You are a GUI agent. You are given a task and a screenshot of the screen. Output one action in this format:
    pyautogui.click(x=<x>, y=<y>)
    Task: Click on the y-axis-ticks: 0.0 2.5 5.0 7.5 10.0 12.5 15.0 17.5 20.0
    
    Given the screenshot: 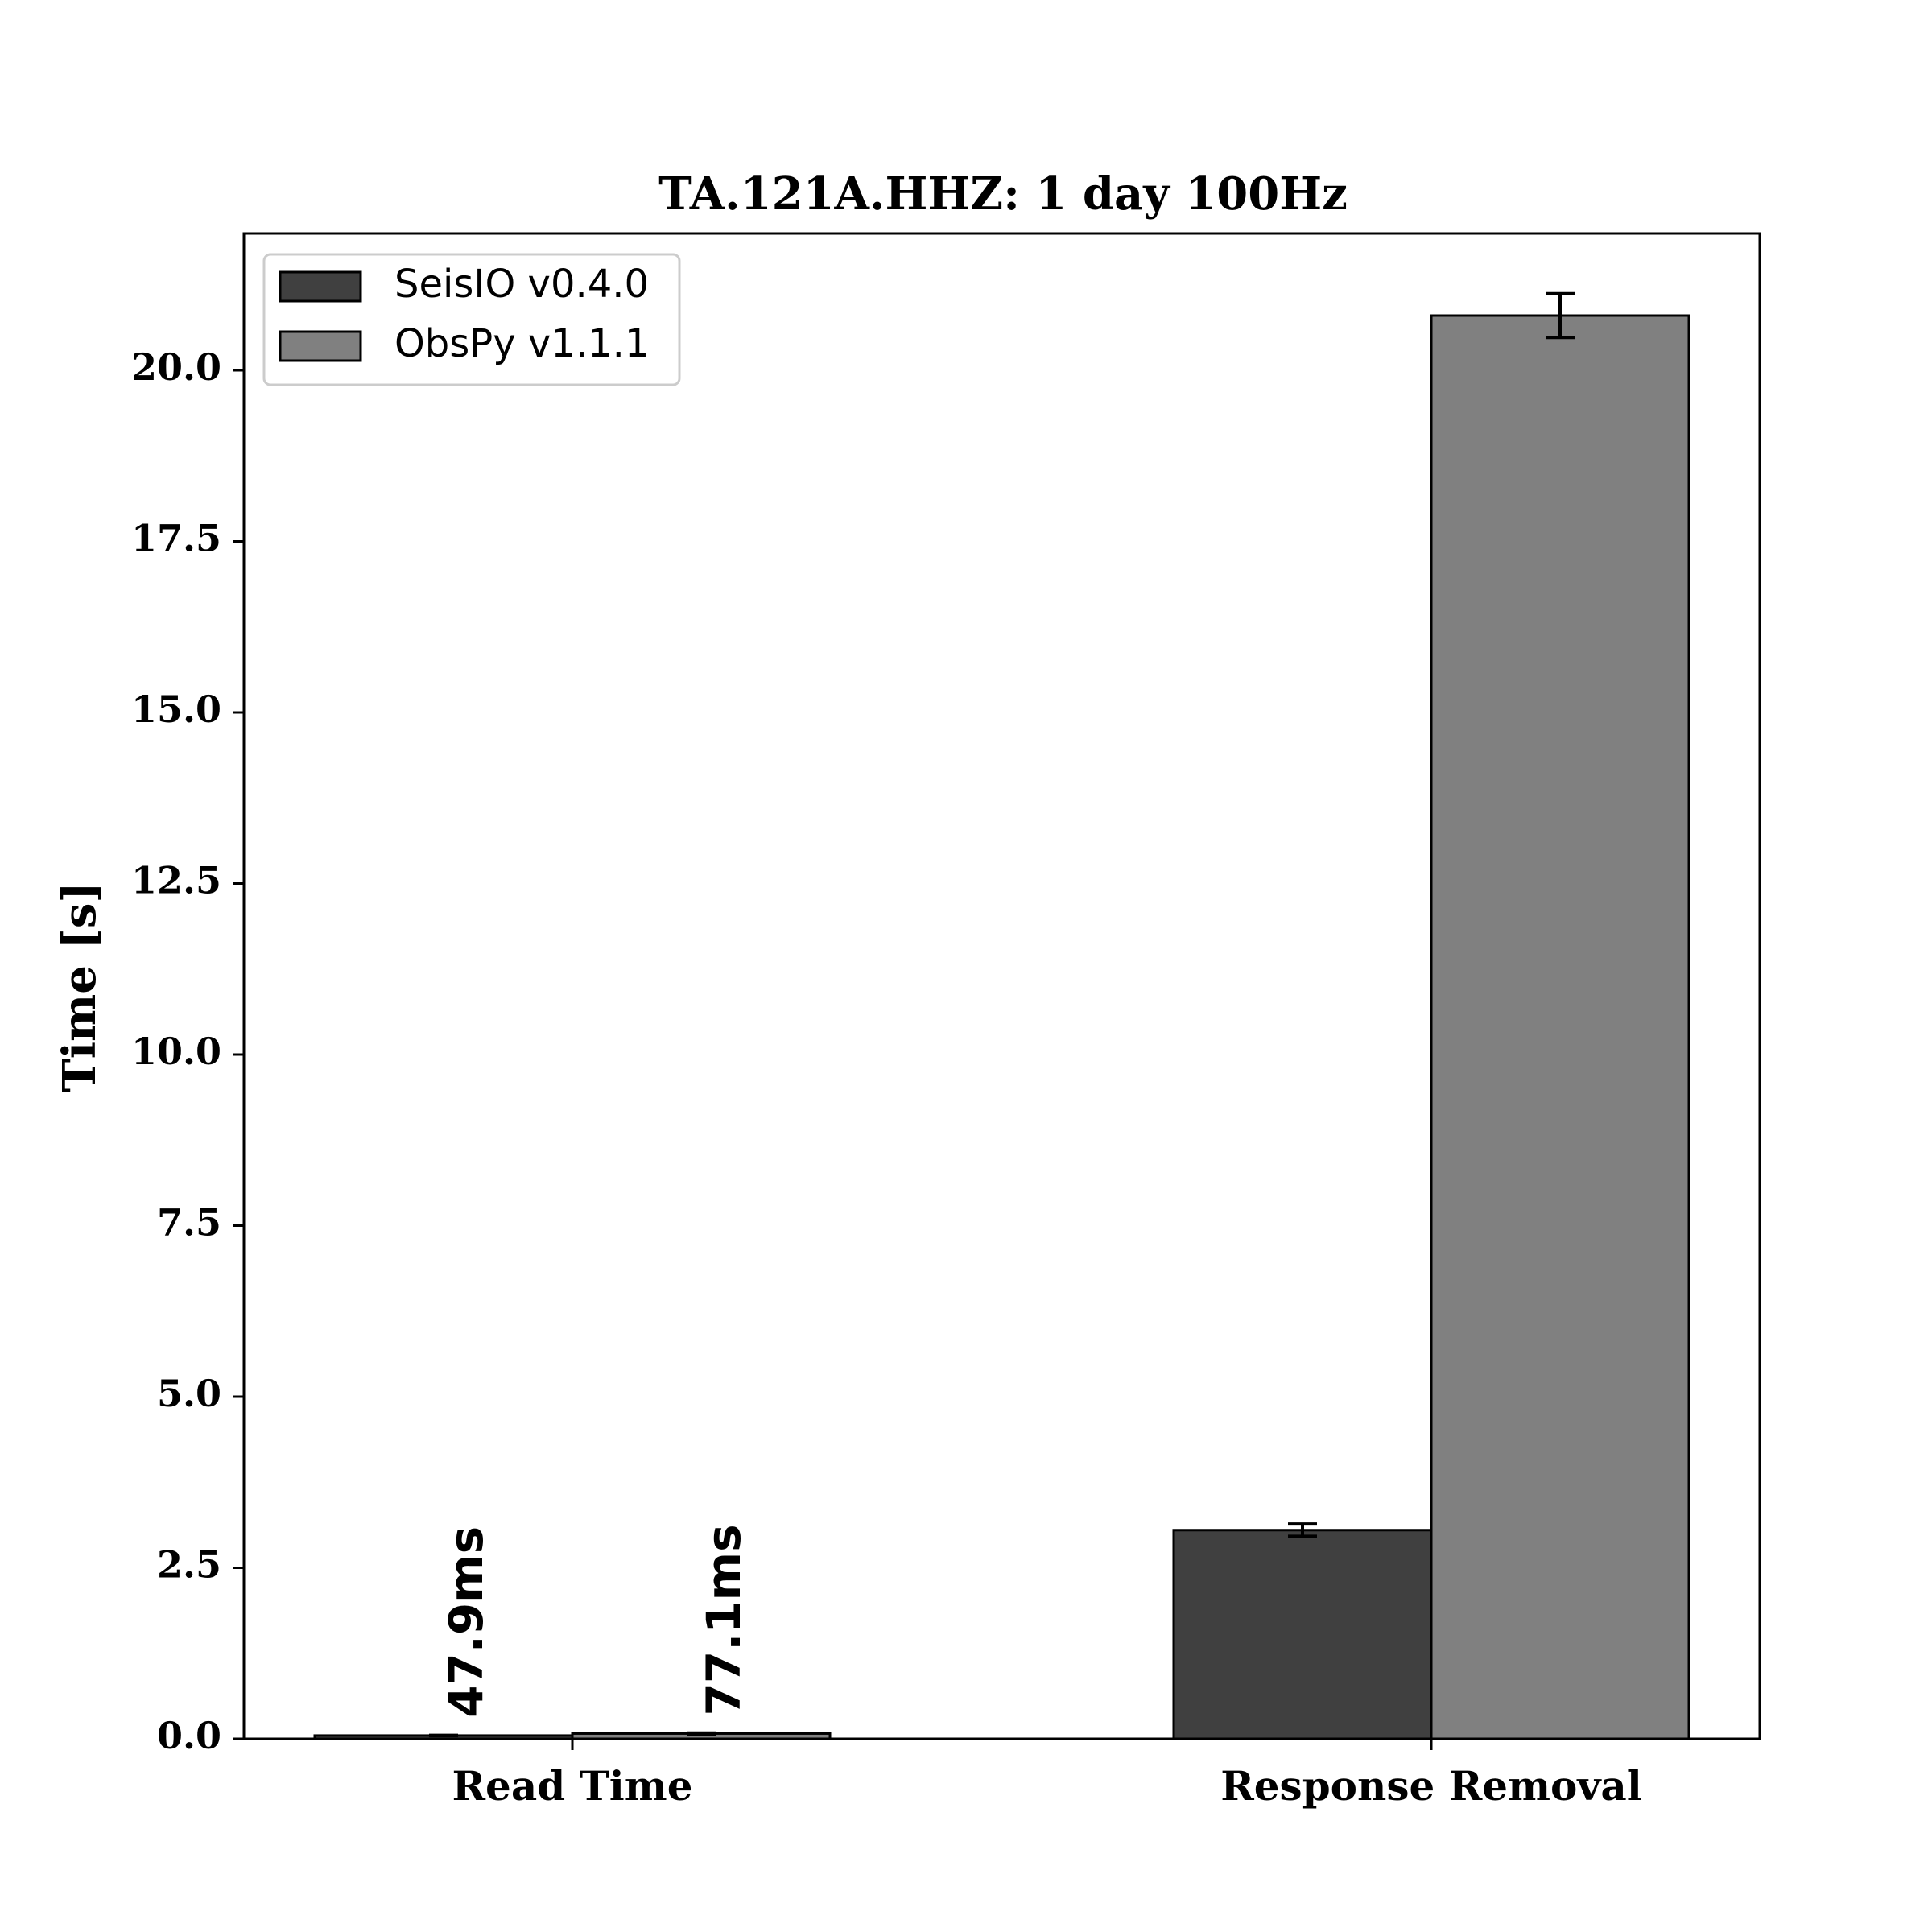 What is the action you would take?
    pyautogui.click(x=187, y=1051)
    